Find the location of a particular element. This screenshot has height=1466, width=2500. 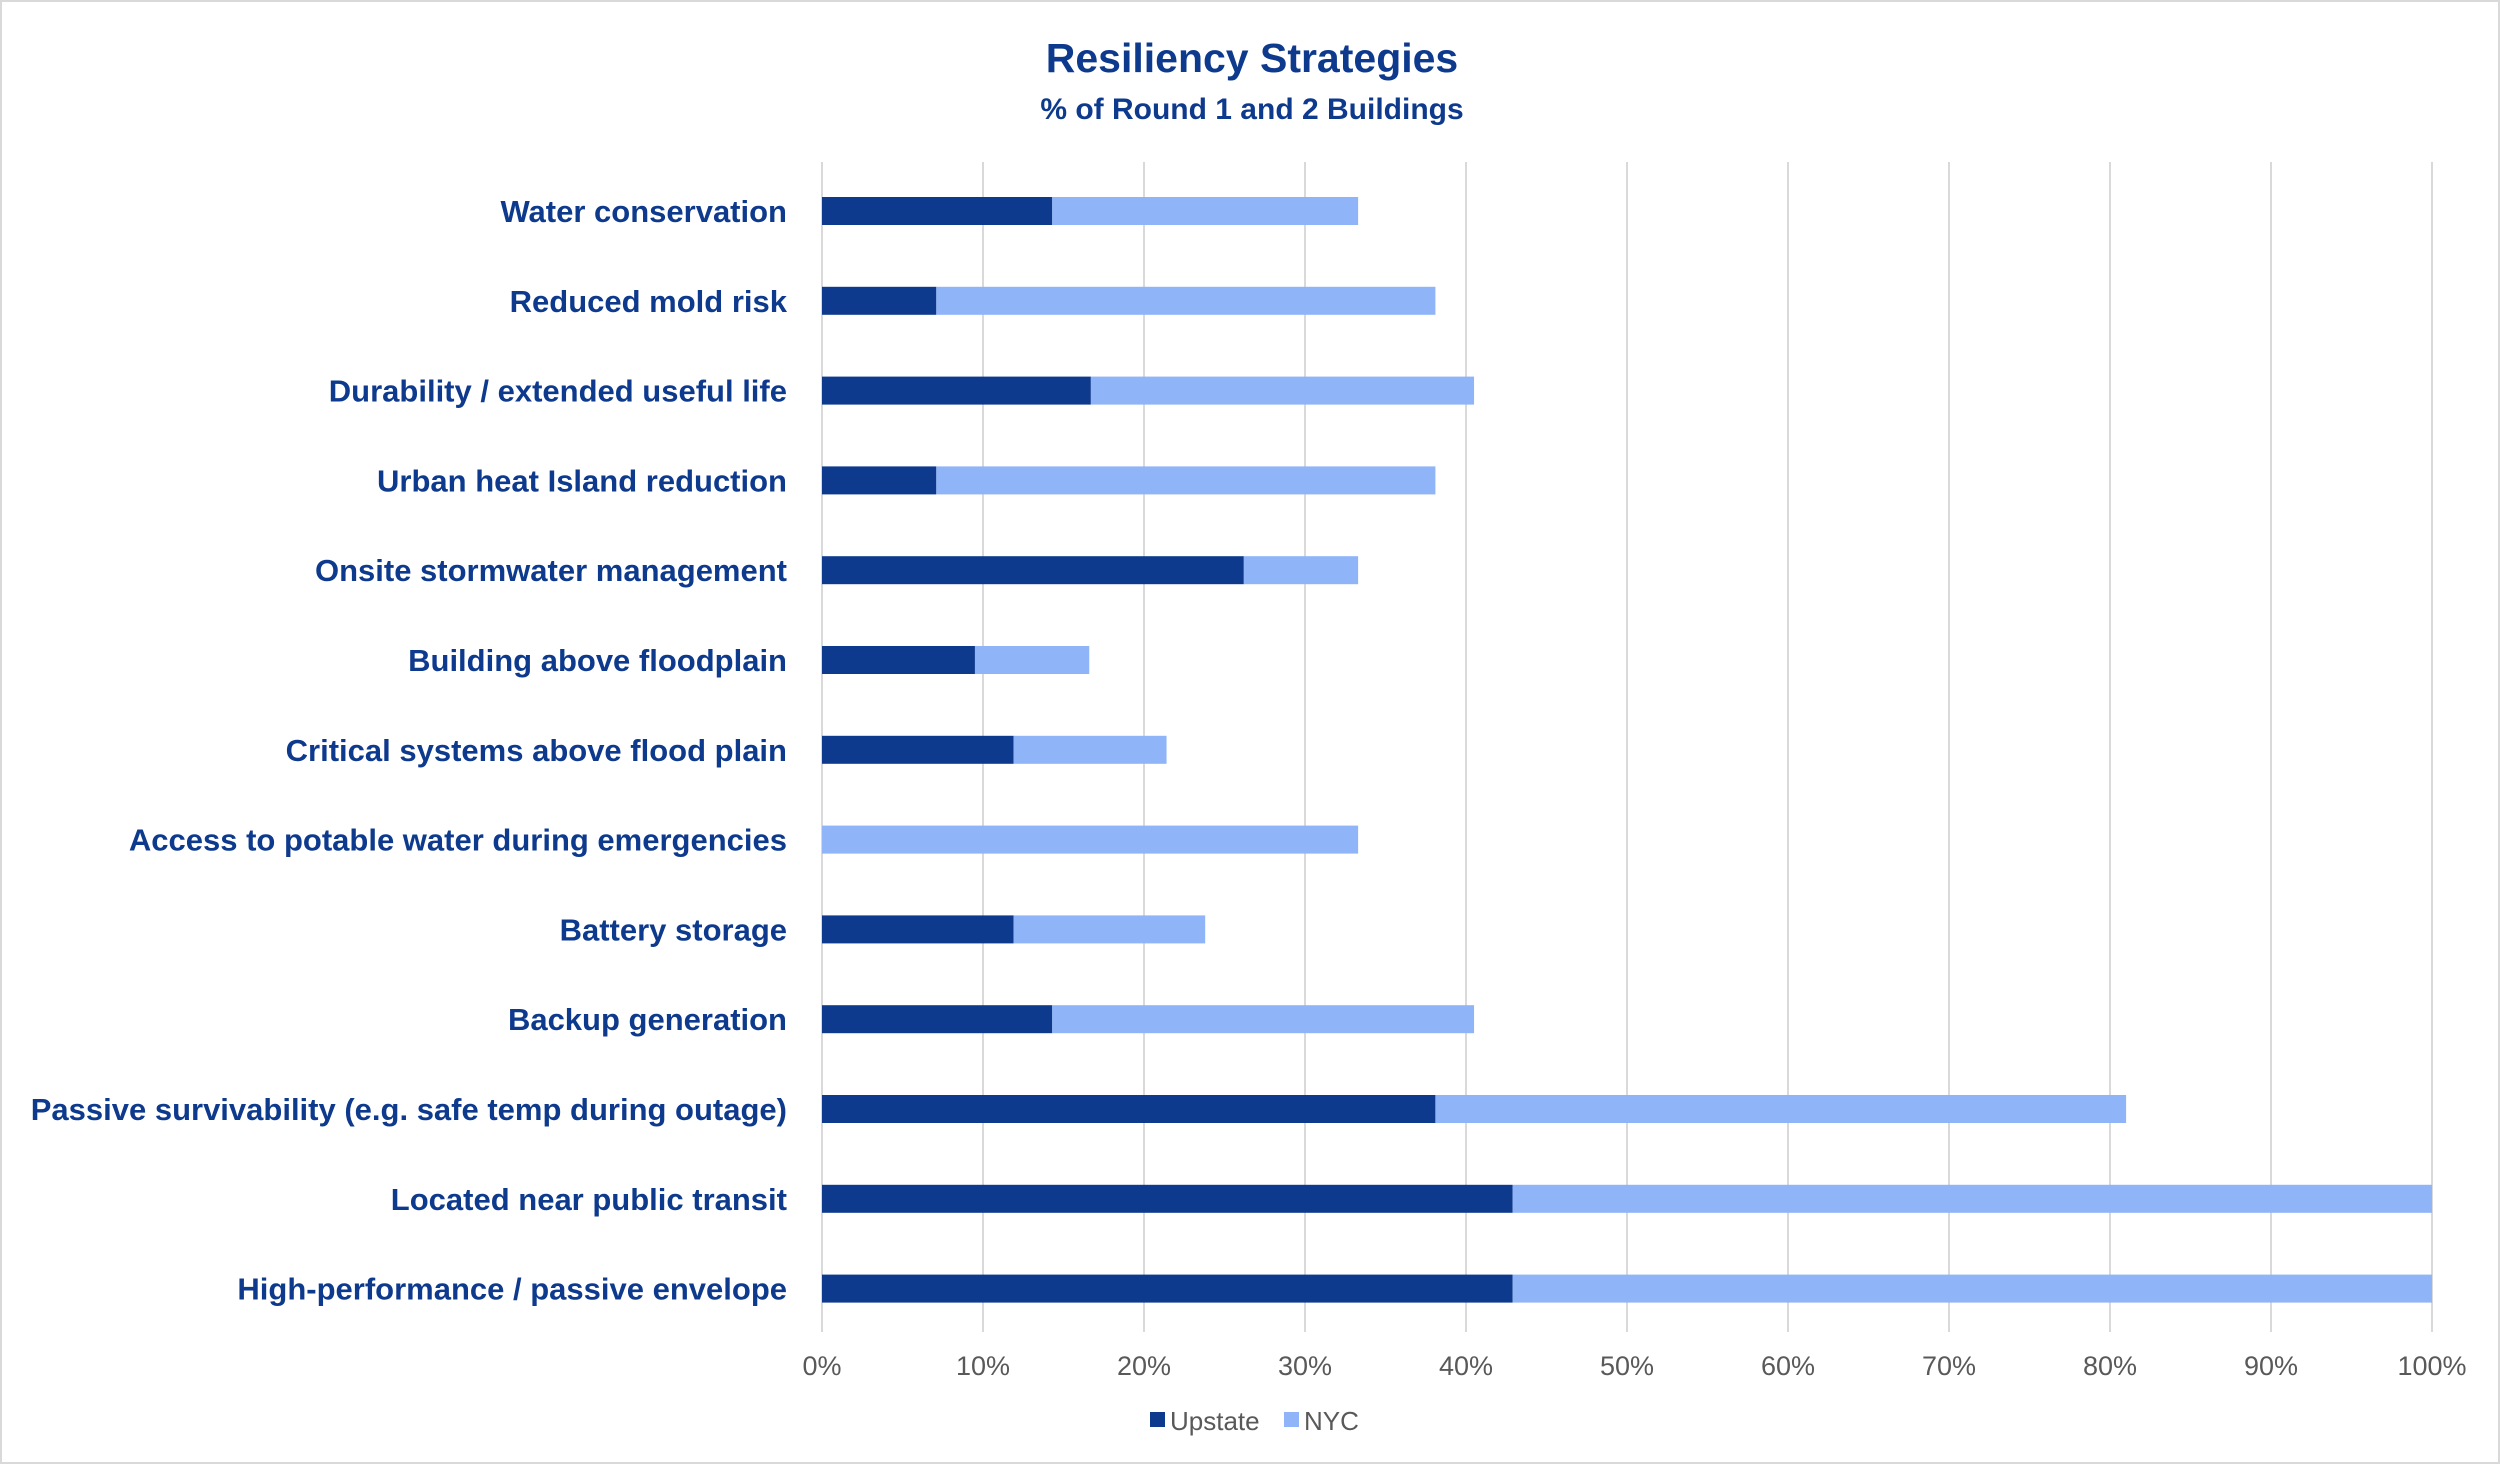

chart-subtitle: % of Round 1 and 2 Buildings is located at coordinates (1251, 109).